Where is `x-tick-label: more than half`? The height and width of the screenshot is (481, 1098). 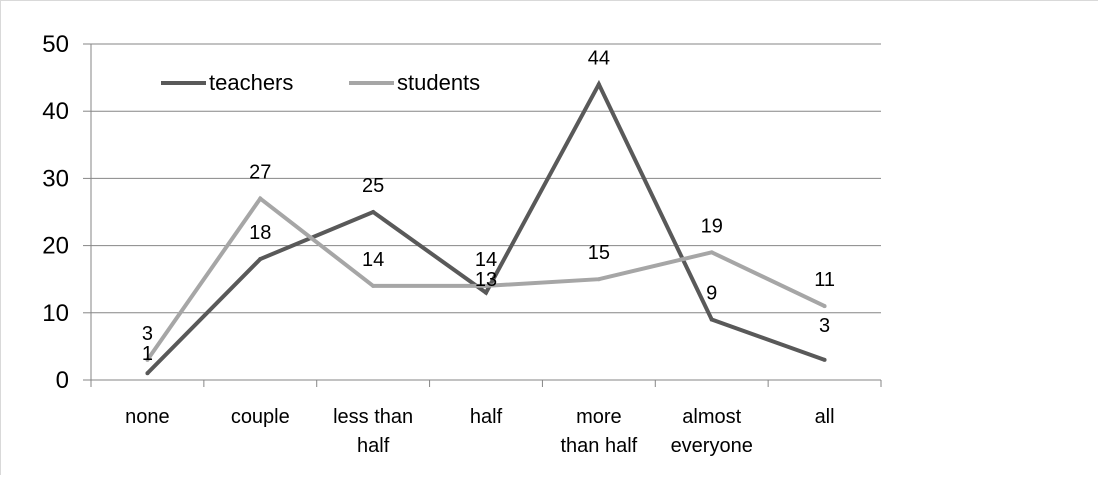
x-tick-label: more than half is located at coordinates (598, 431).